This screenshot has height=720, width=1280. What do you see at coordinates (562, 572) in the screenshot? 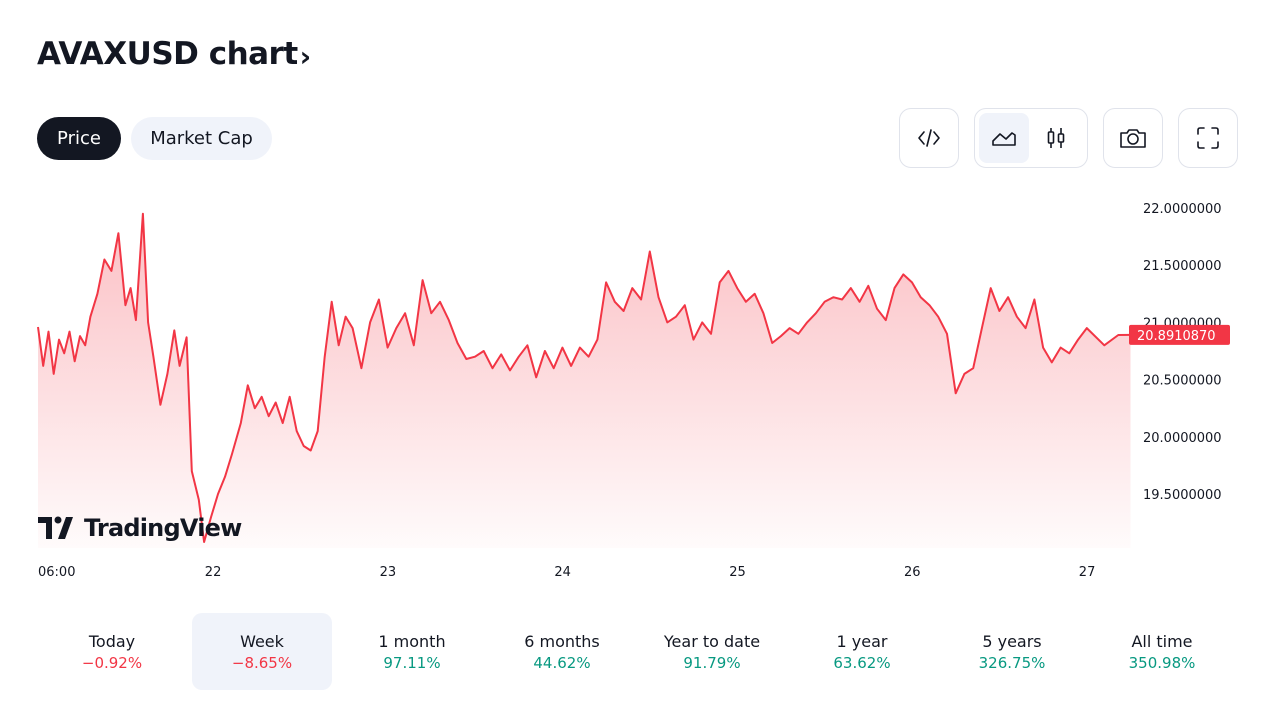
I see `x-tick-label: 24` at bounding box center [562, 572].